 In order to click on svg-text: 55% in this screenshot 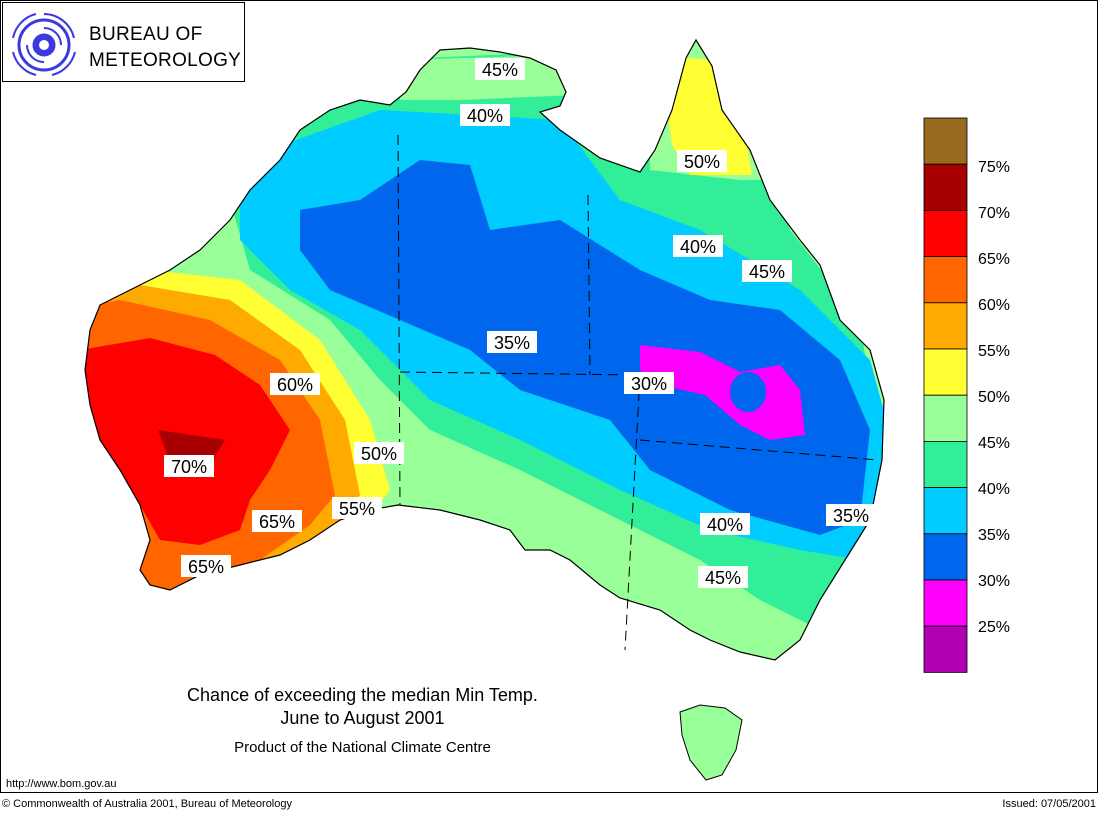, I will do `click(357, 509)`.